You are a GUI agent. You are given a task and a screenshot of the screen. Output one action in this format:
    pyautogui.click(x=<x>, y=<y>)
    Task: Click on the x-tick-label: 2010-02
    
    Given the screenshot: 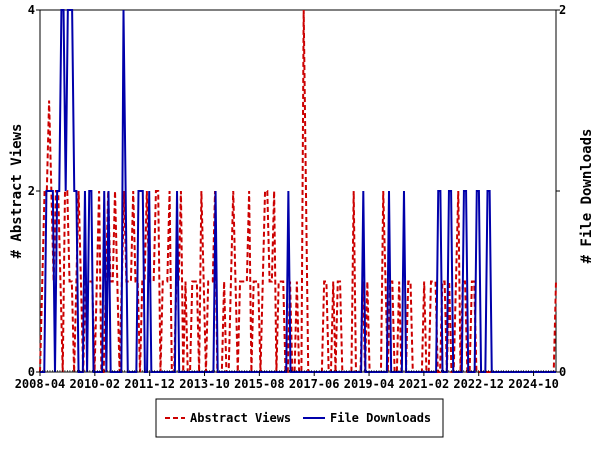 What is the action you would take?
    pyautogui.click(x=95, y=384)
    